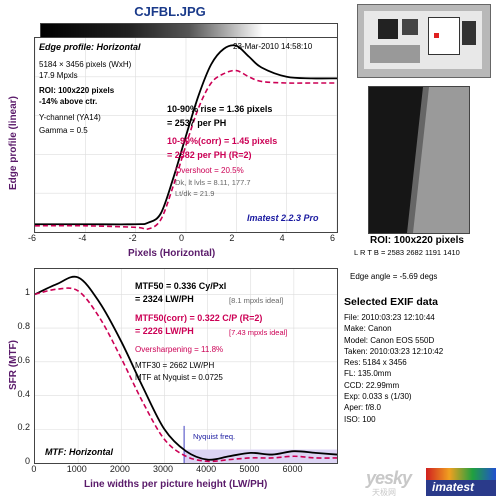  I want to click on mtf-ytick-label: 0.8, so click(23, 326).